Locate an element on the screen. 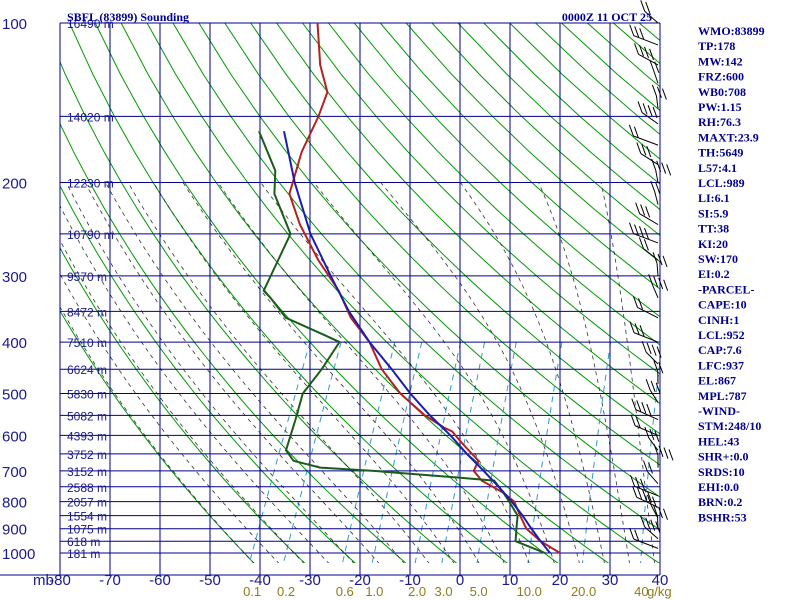 This screenshot has height=600, width=800. index-entry: HEL:43 is located at coordinates (718, 441).